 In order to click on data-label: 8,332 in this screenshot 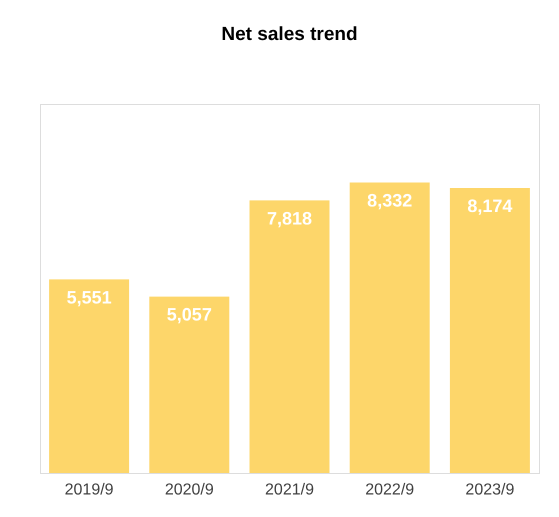, I will do `click(389, 200)`.